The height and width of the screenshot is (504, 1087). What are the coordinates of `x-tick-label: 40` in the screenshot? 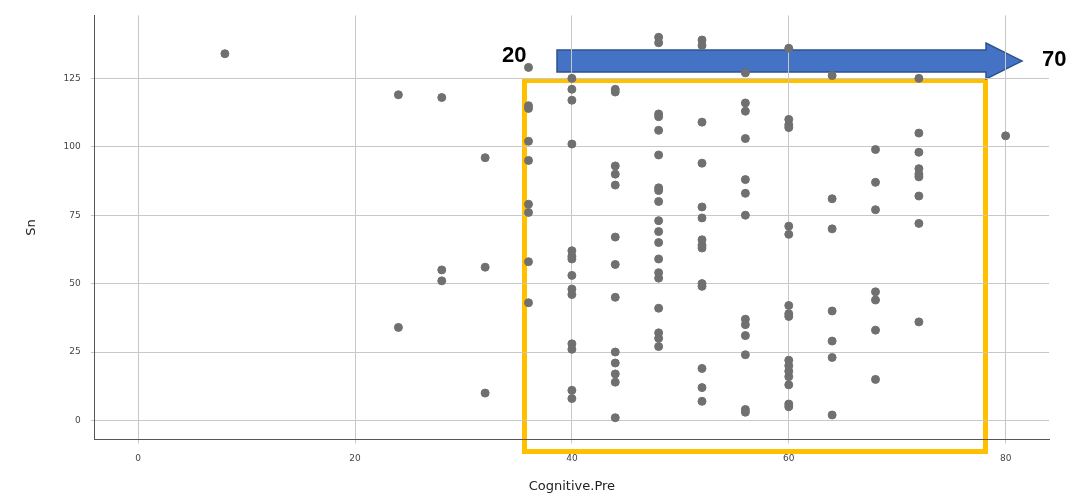 It's located at (572, 458).